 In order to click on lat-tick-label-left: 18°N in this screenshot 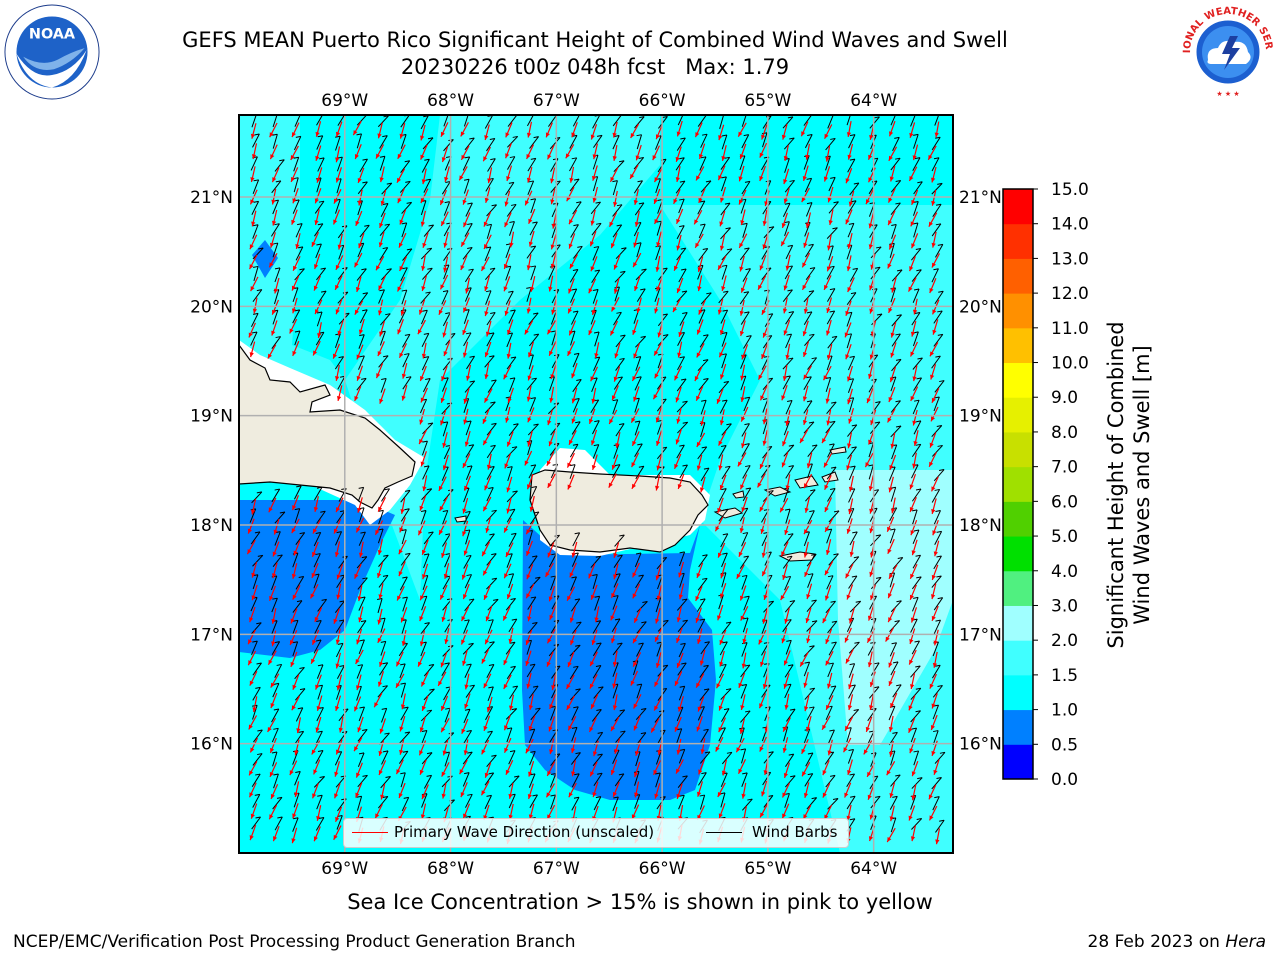, I will do `click(211, 526)`.